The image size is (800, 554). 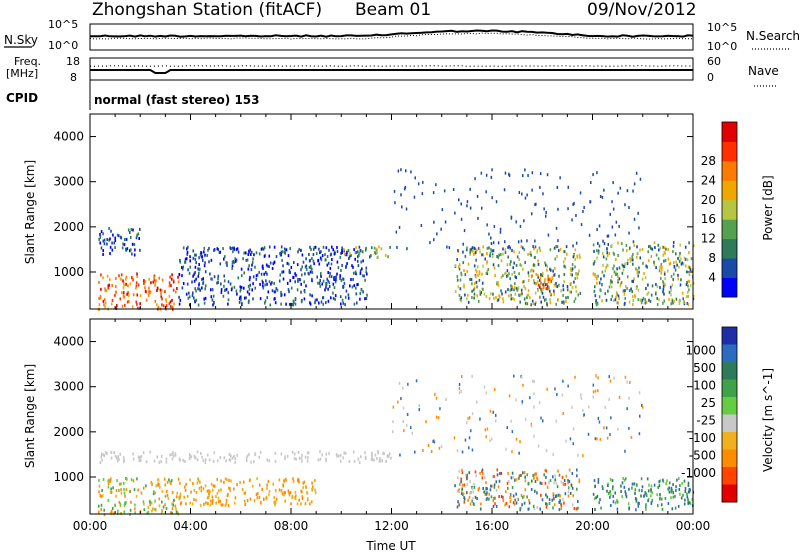 I want to click on colorbar-frame, so click(x=729, y=414).